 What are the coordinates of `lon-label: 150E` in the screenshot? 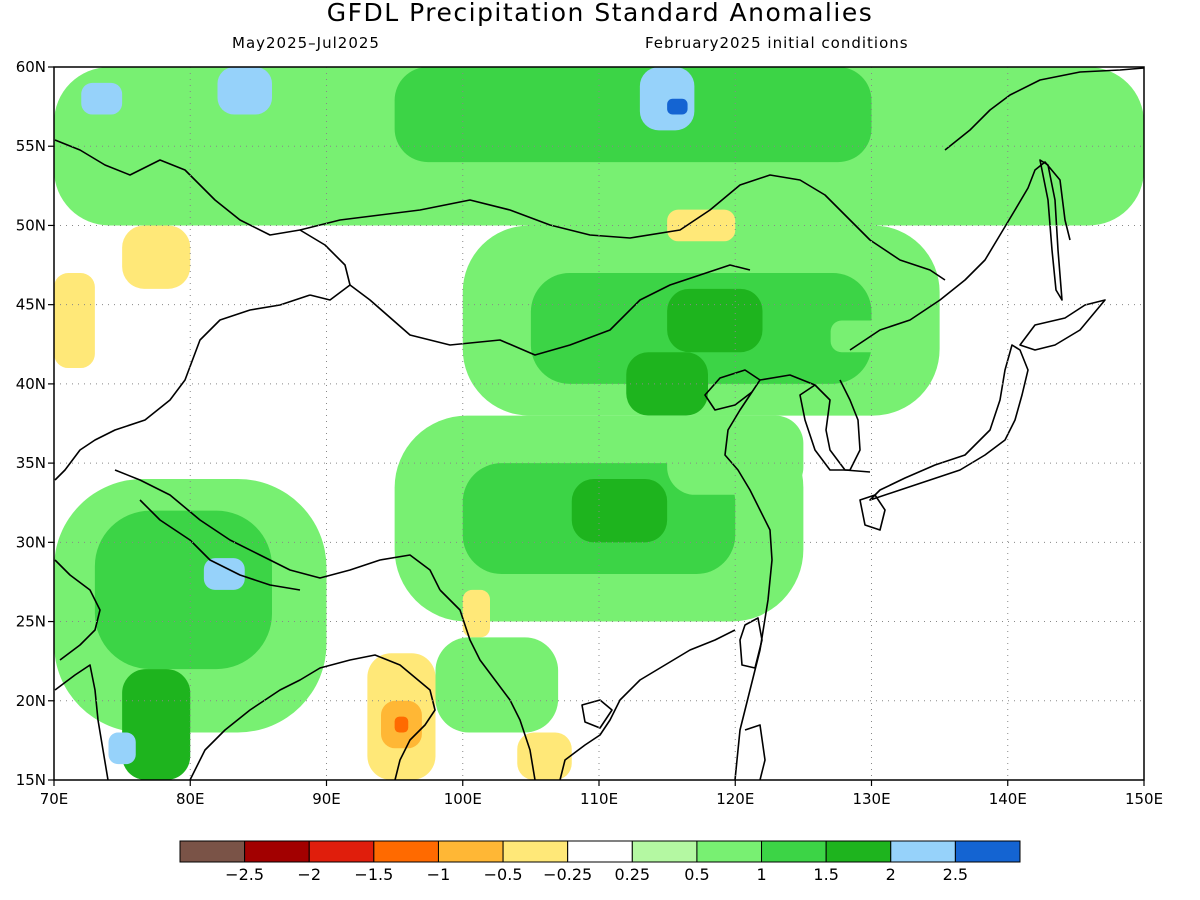 It's located at (1144, 799).